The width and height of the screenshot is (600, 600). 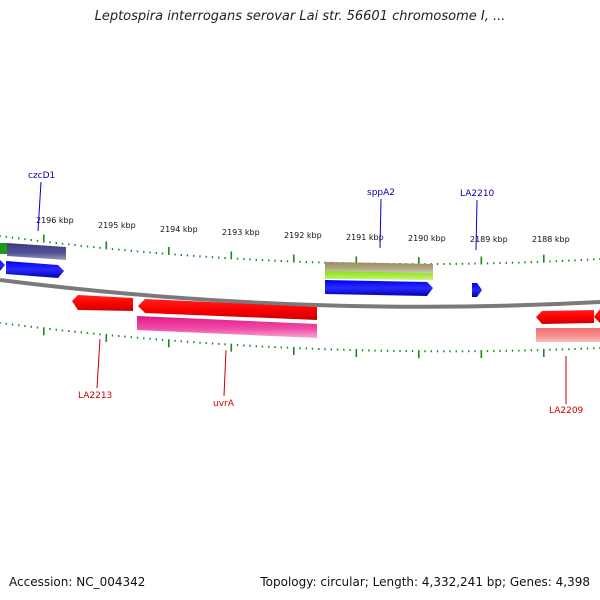 What do you see at coordinates (241, 270) in the screenshot?
I see `forward-features` at bounding box center [241, 270].